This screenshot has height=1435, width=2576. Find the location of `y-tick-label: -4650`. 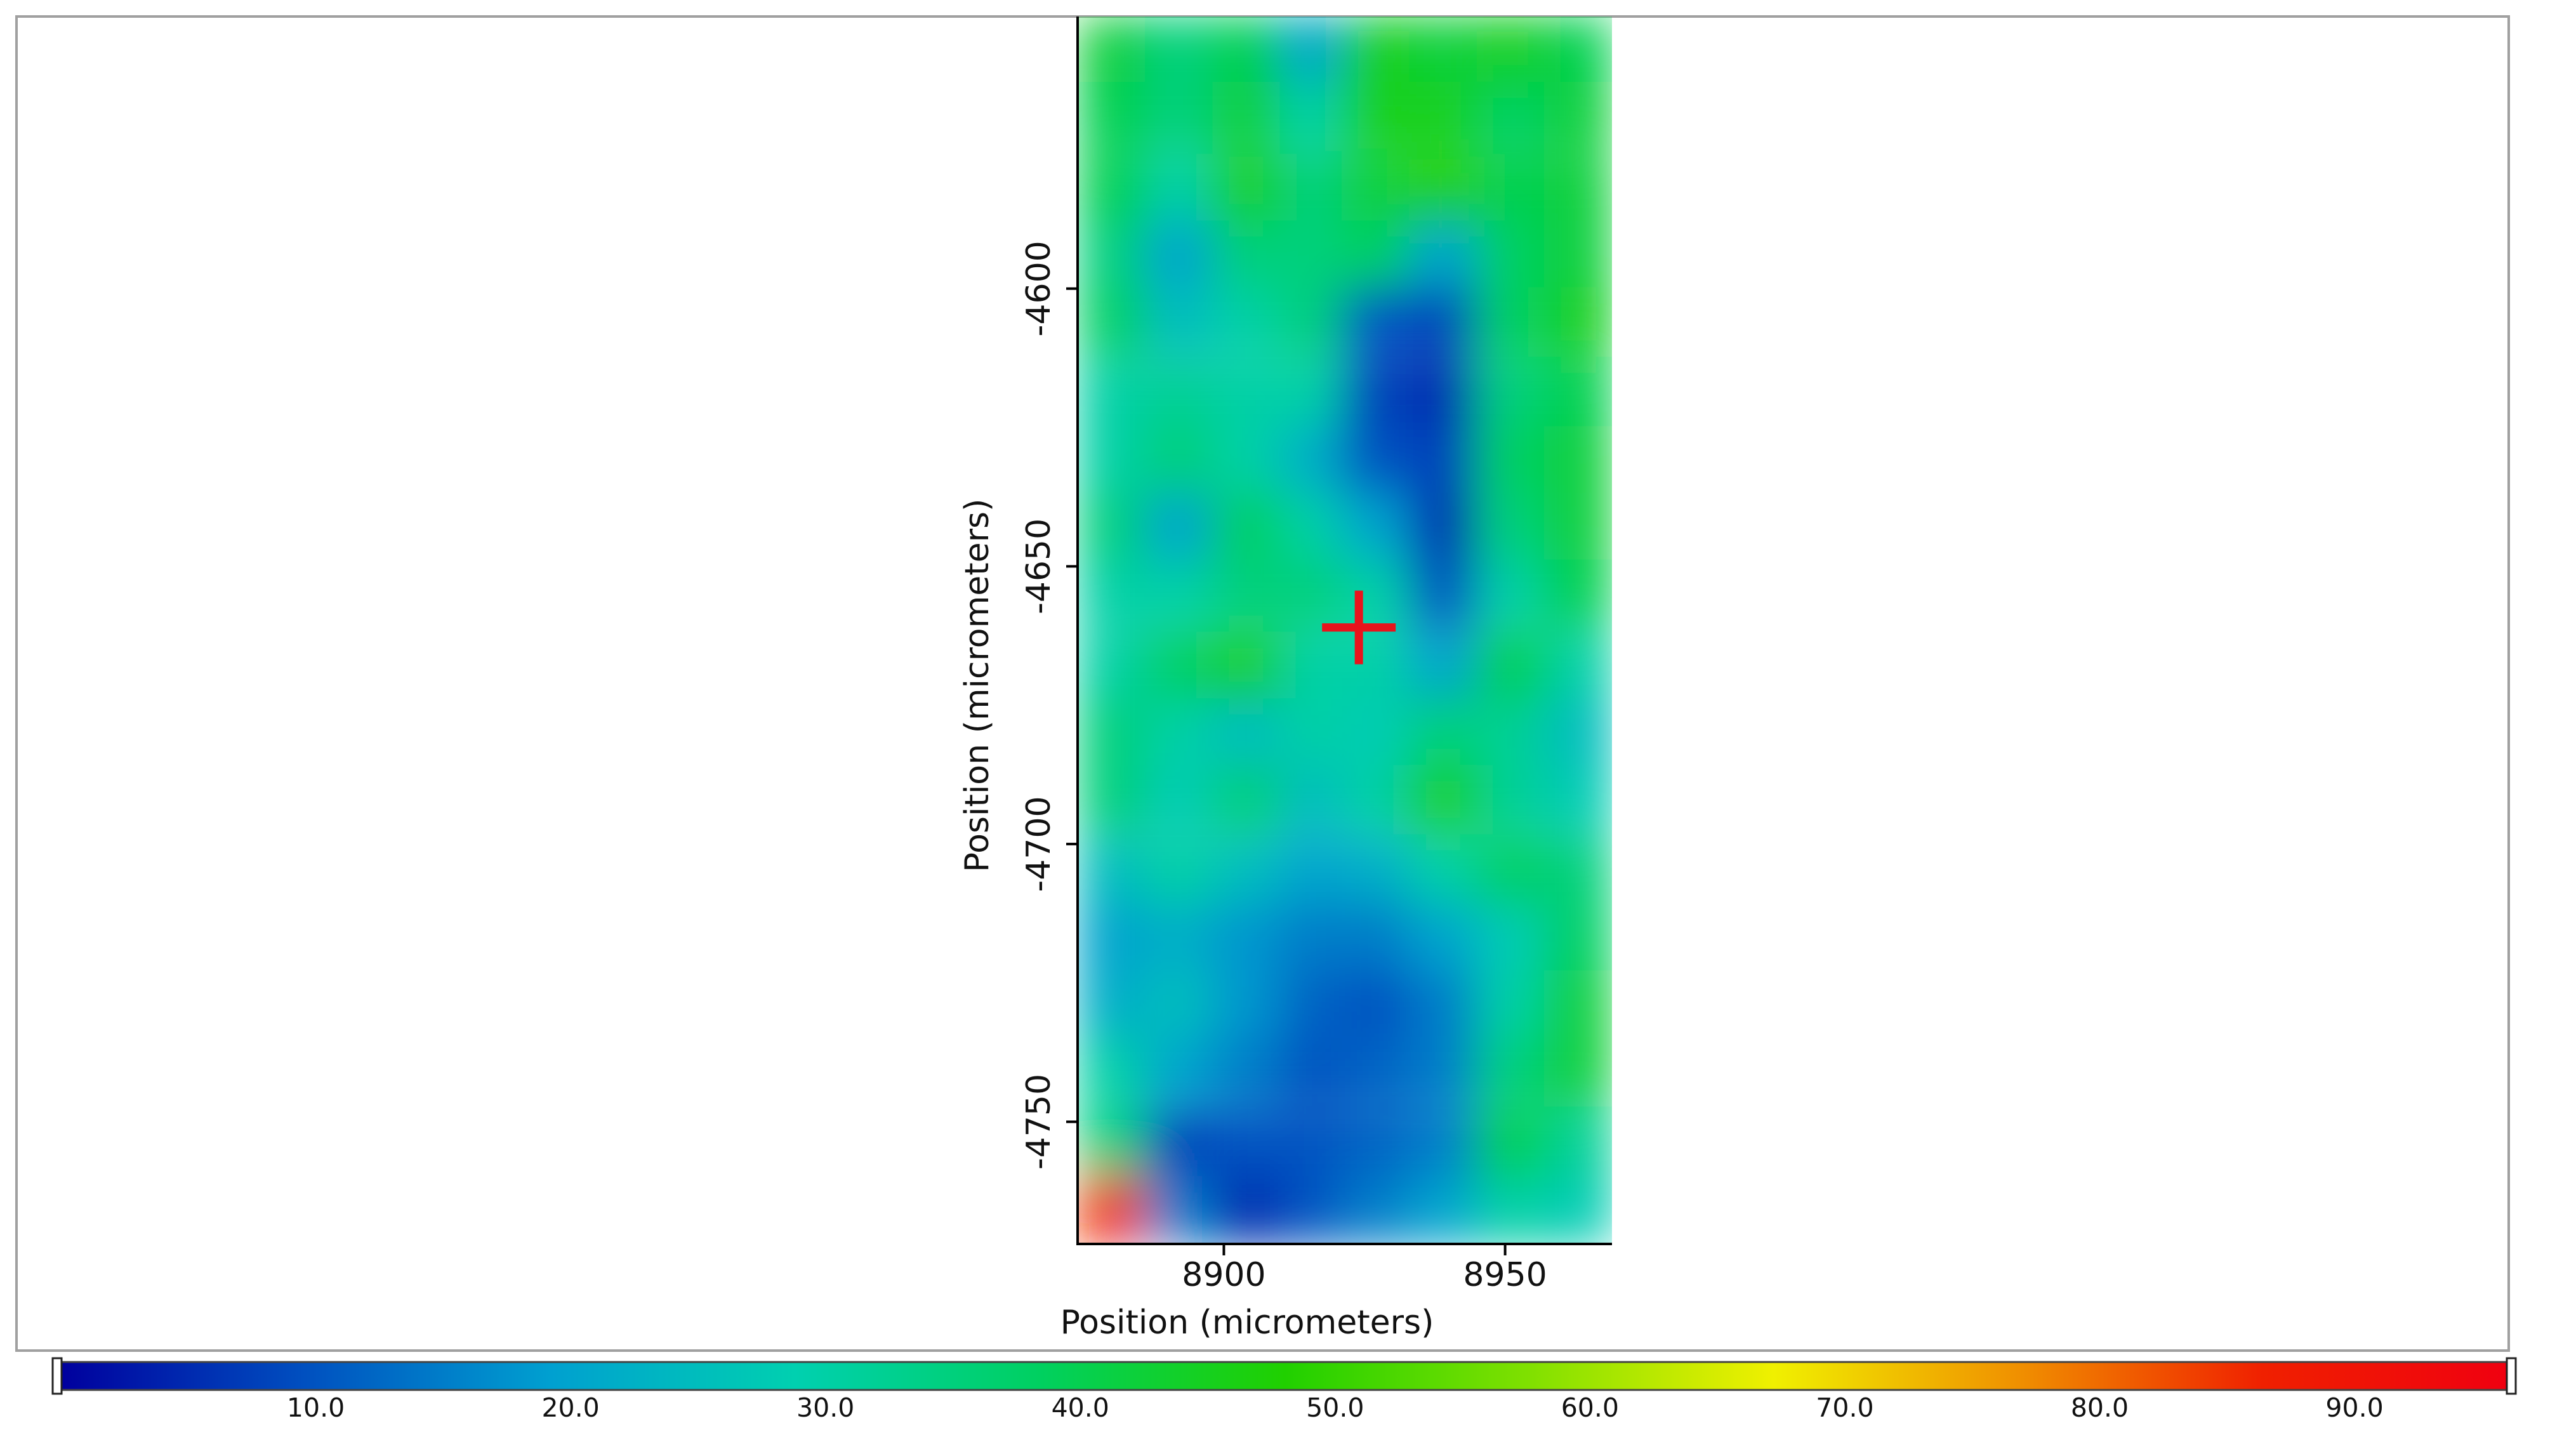

y-tick-label: -4650 is located at coordinates (1039, 566).